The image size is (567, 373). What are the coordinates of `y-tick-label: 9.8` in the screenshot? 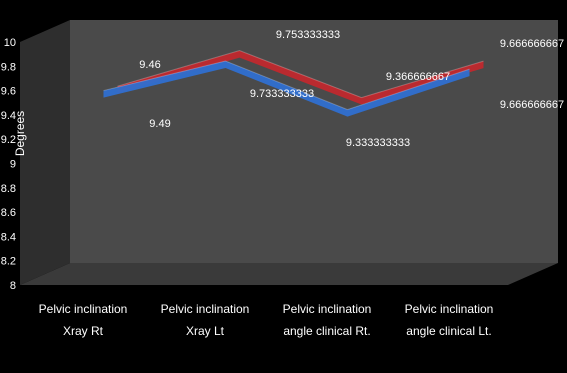 It's located at (8, 67).